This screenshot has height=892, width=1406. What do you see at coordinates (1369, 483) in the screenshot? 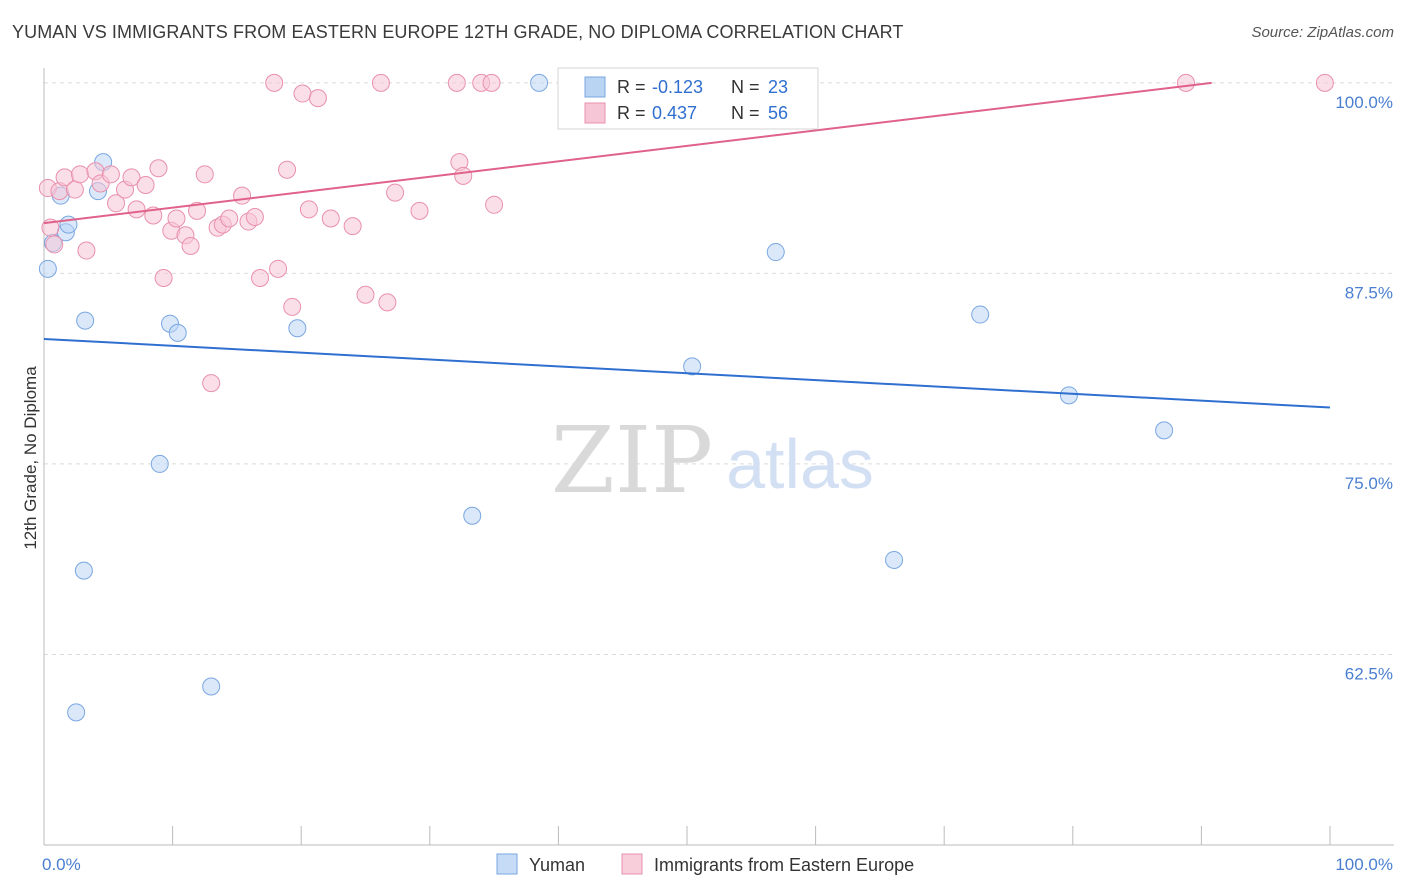
I see `y-tick-label: 75.0%` at bounding box center [1369, 483].